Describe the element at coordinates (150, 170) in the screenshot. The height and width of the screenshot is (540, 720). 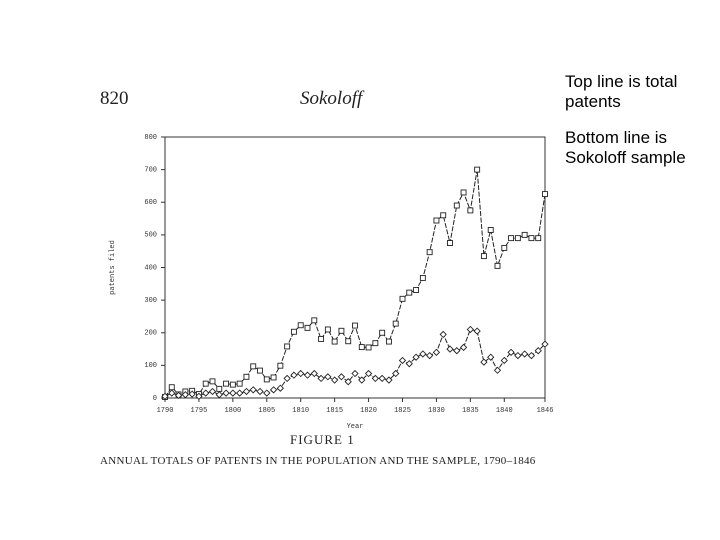
I see `y-tick-label: 700` at that location.